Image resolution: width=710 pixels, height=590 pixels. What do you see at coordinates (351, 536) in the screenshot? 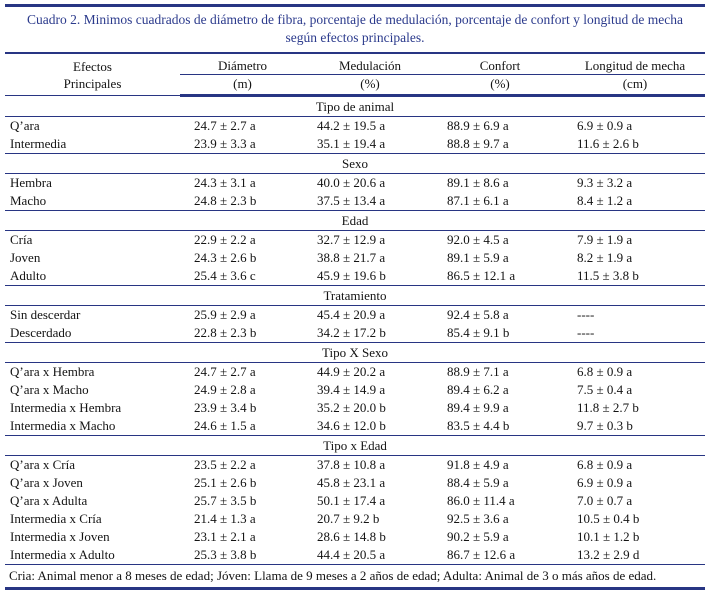
I see `cell-medulacion: 28.6 ± 14.8 b` at bounding box center [351, 536].